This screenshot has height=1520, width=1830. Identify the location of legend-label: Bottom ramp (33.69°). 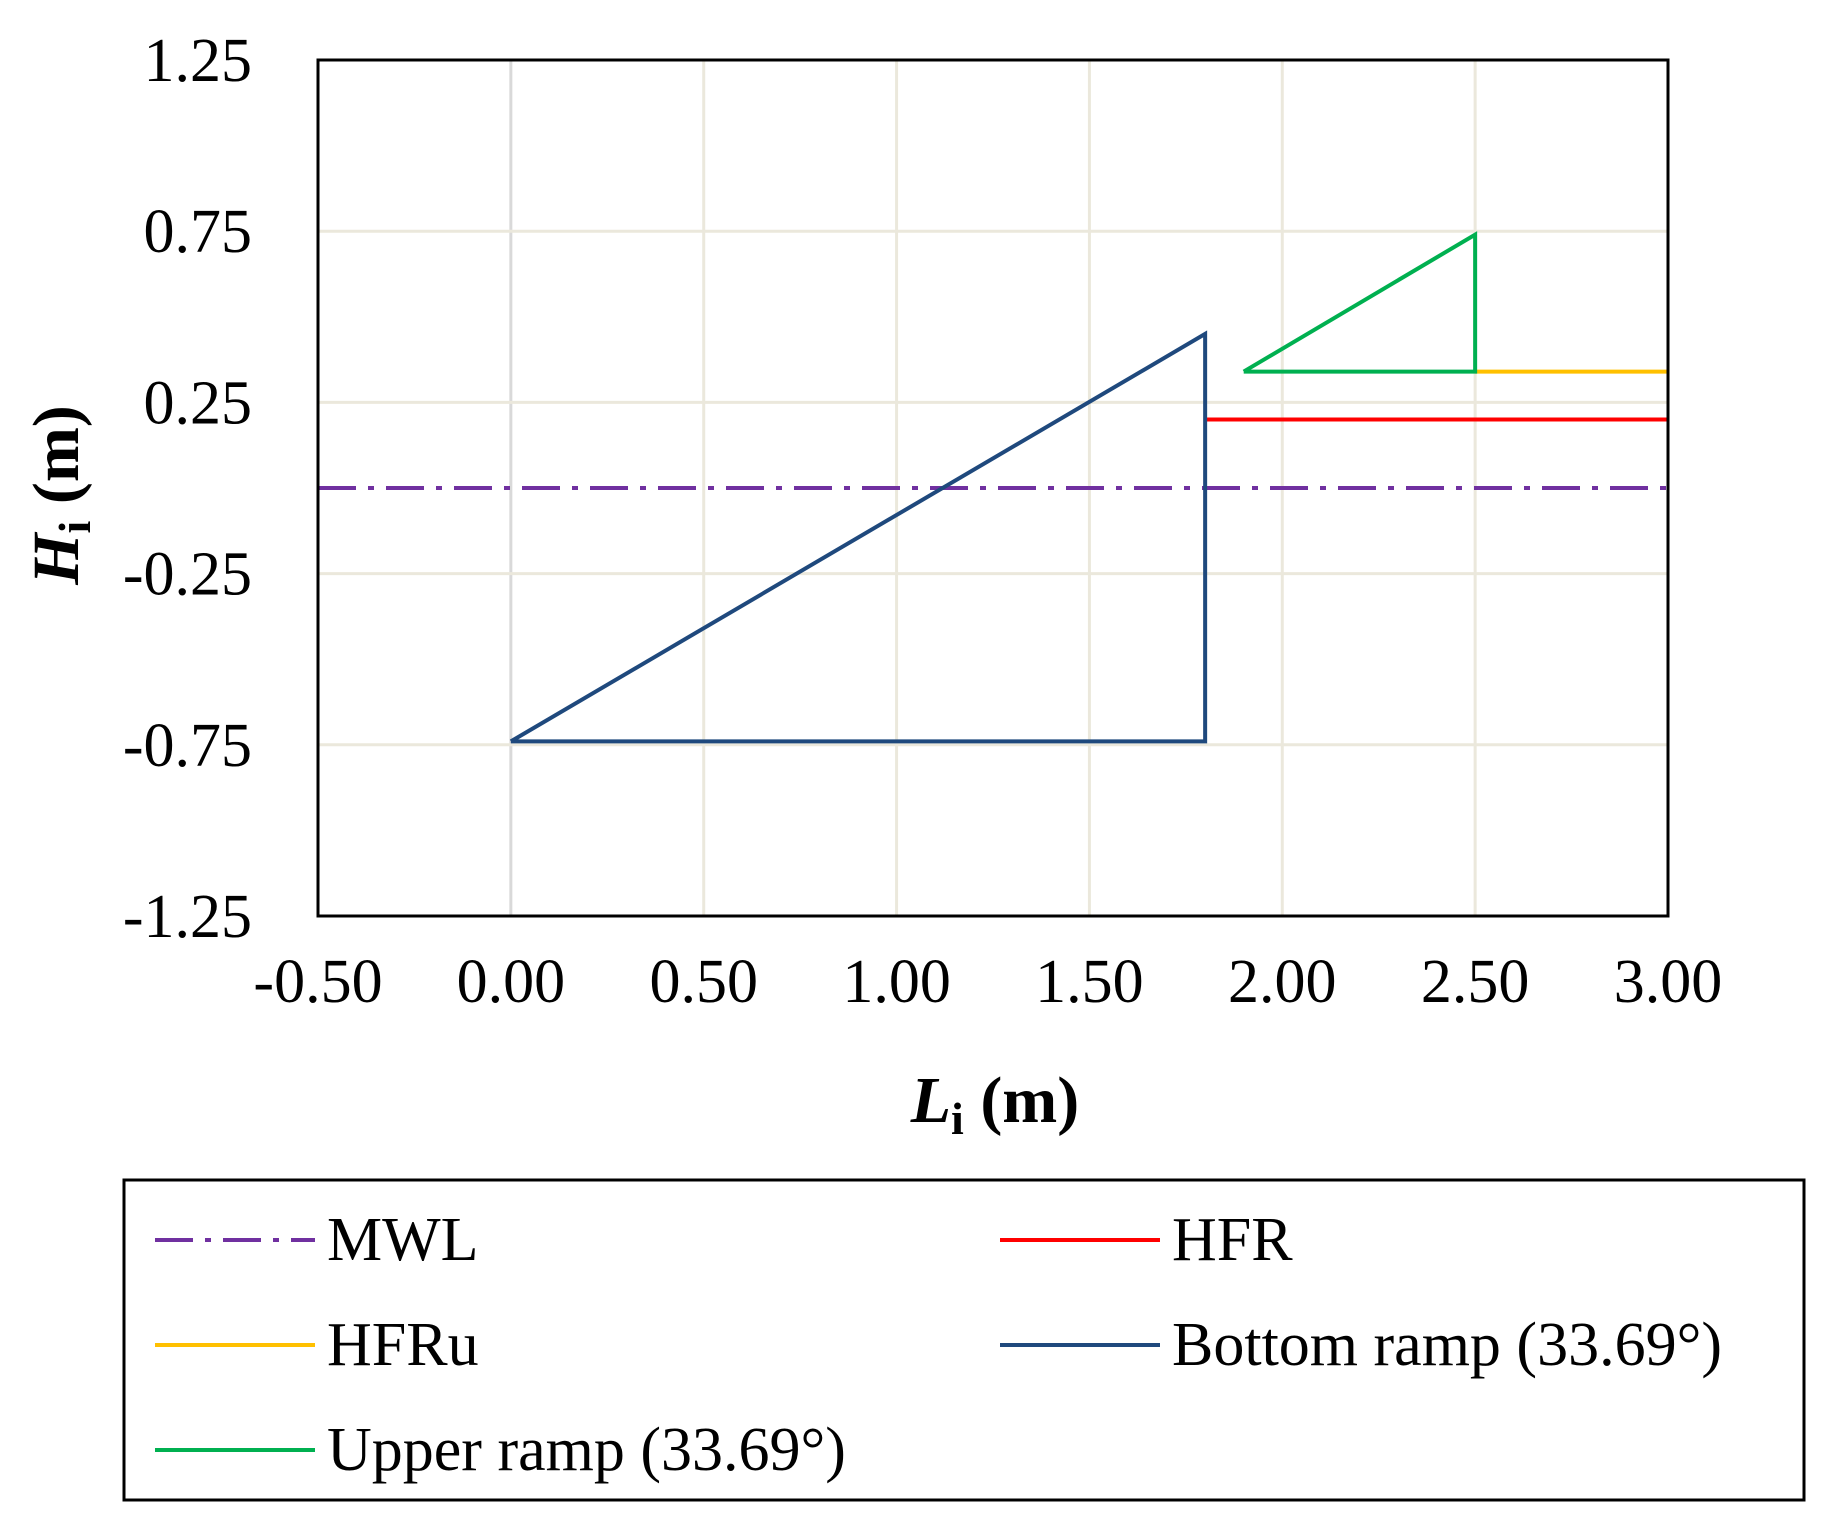
(1447, 1345).